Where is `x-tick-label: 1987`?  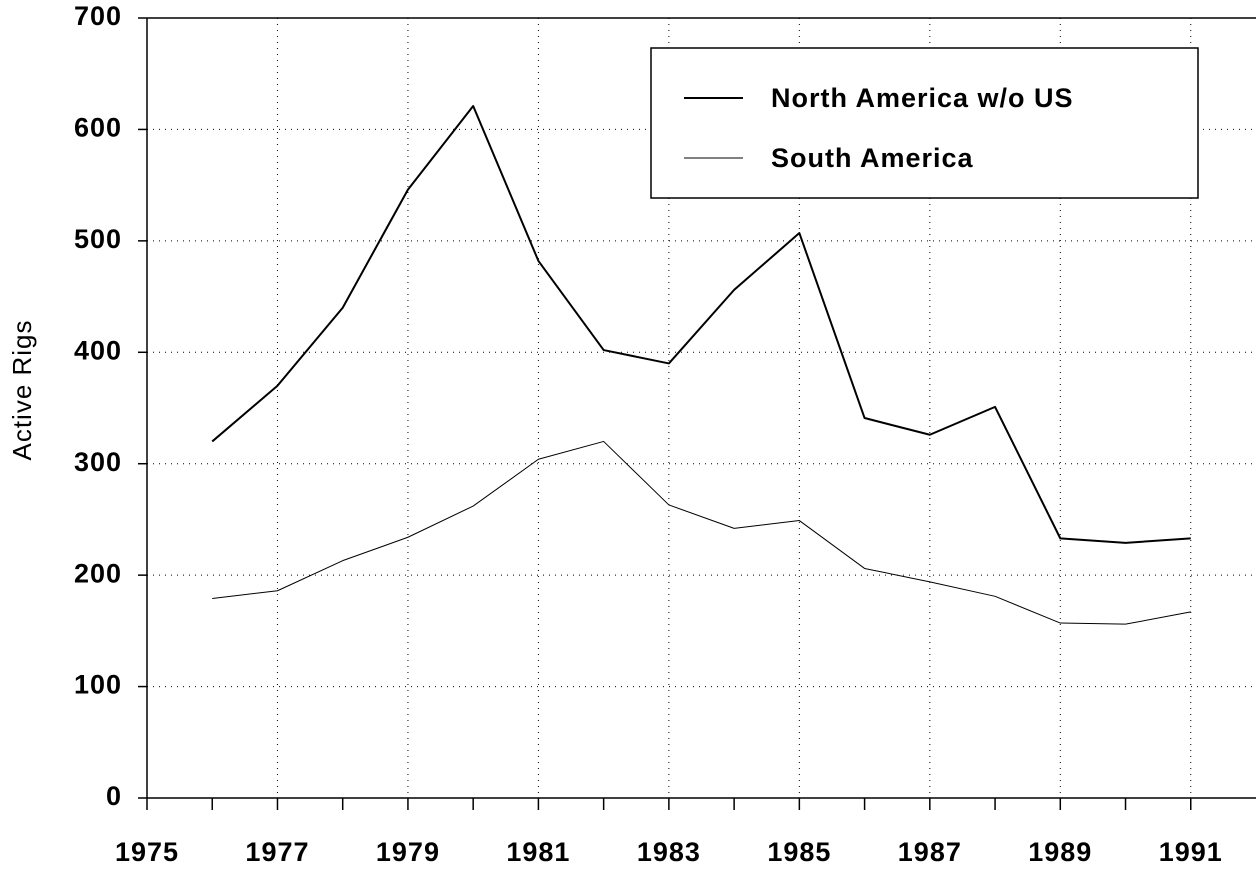 x-tick-label: 1987 is located at coordinates (930, 852).